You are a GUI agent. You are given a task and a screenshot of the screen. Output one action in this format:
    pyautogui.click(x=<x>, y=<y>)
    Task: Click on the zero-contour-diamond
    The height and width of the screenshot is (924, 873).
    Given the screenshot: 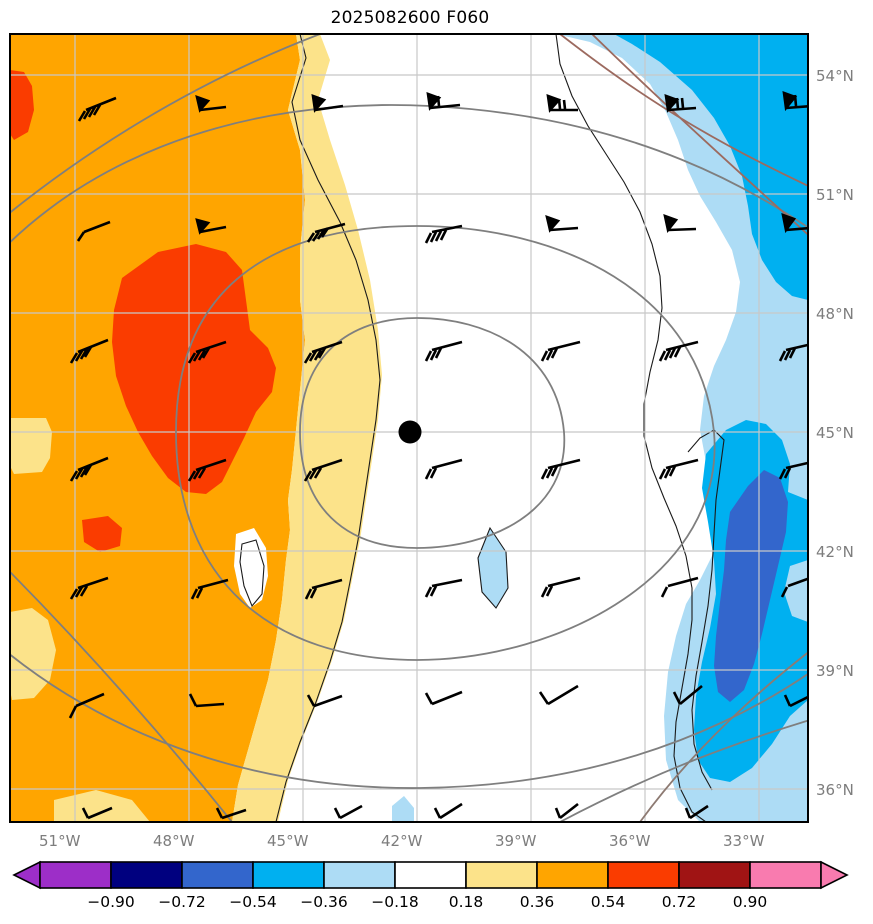 What is the action you would take?
    pyautogui.click(x=493, y=567)
    